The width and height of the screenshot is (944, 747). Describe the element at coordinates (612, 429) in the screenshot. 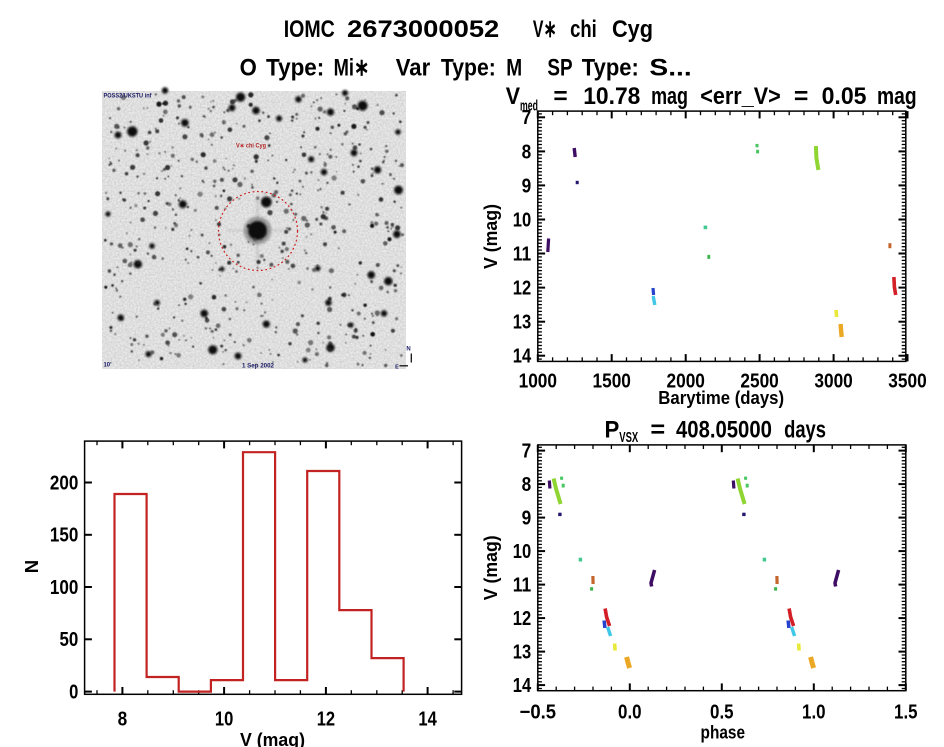

I see `svg-text: P` at that location.